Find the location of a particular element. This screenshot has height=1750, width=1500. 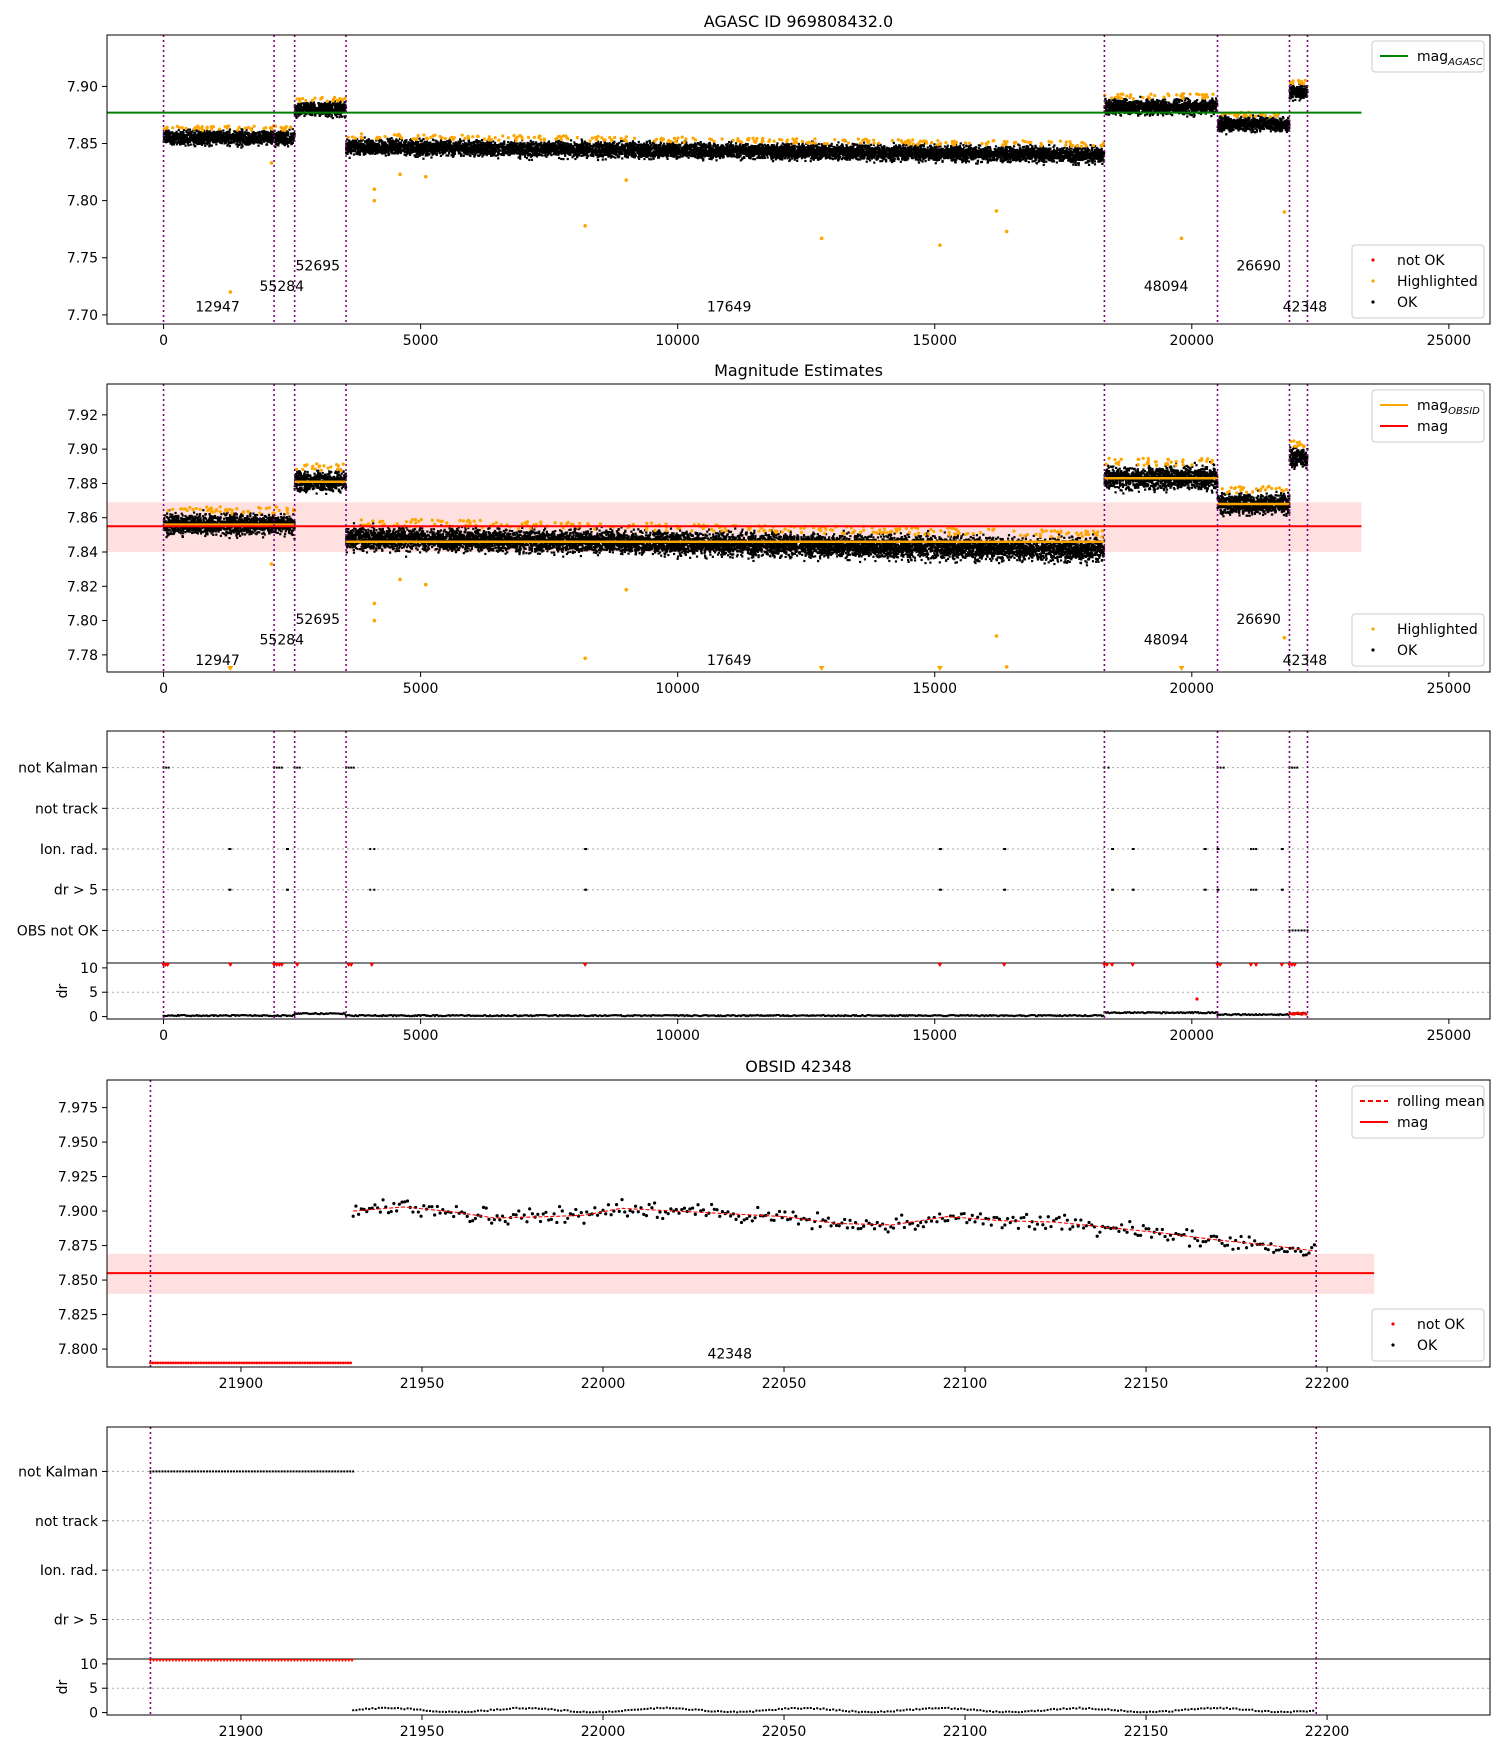

chart-title: AGASC ID 969808432.0 is located at coordinates (798, 21).